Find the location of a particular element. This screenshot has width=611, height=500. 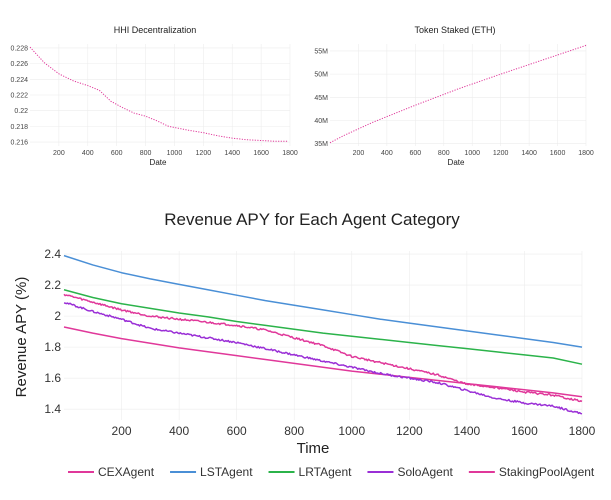

token-staked-y-axis: 35M 40M 45M 50M 55M is located at coordinates (321, 98).